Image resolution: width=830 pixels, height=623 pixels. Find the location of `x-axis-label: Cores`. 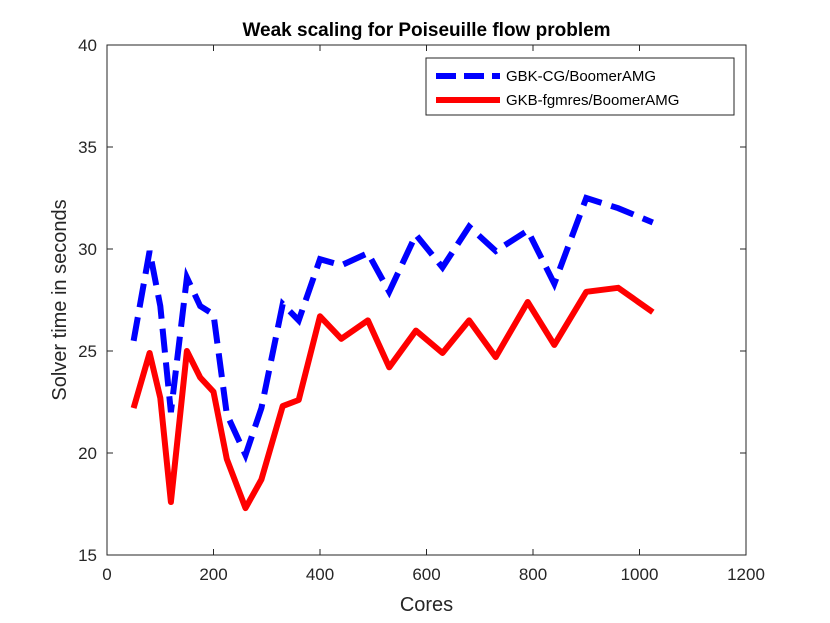

x-axis-label: Cores is located at coordinates (426, 605).